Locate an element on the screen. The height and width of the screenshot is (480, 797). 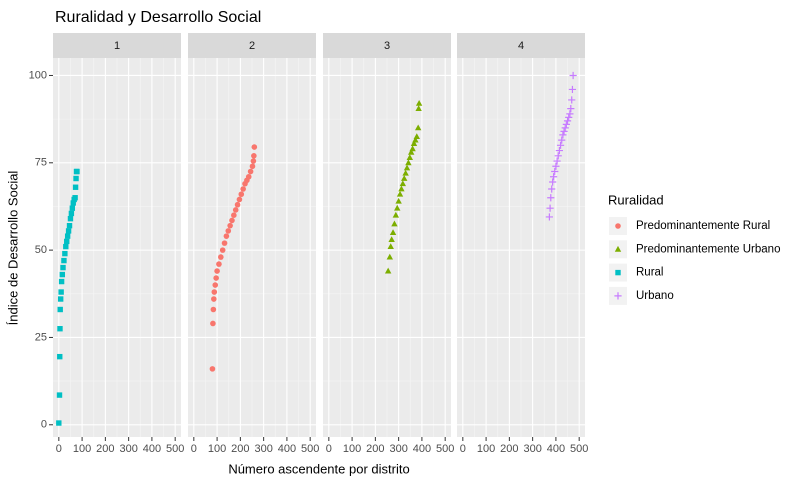
y-tick-label: 100 is located at coordinates (38, 75).